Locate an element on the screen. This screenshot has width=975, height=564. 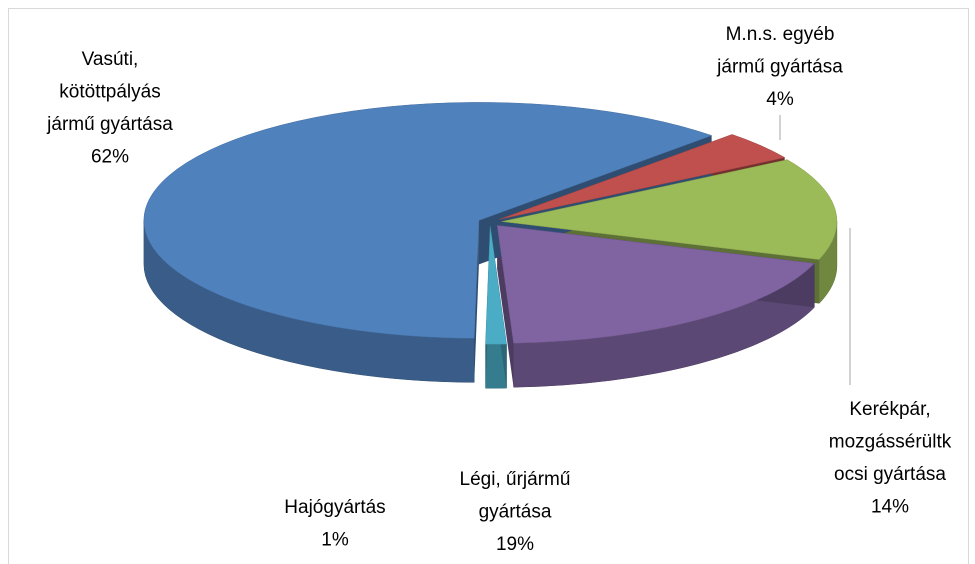
value-label: 14% is located at coordinates (890, 507).